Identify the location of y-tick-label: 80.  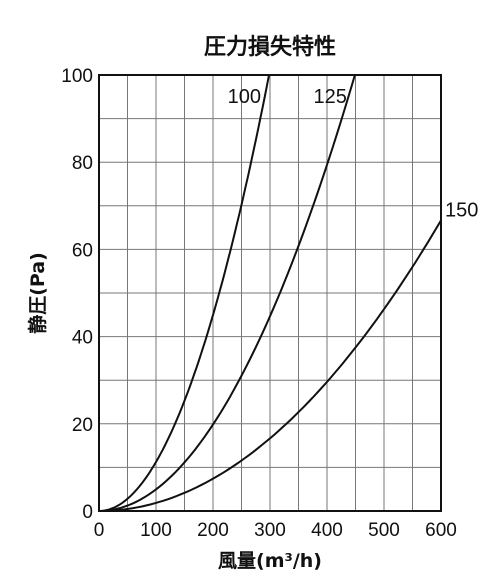
(82, 163).